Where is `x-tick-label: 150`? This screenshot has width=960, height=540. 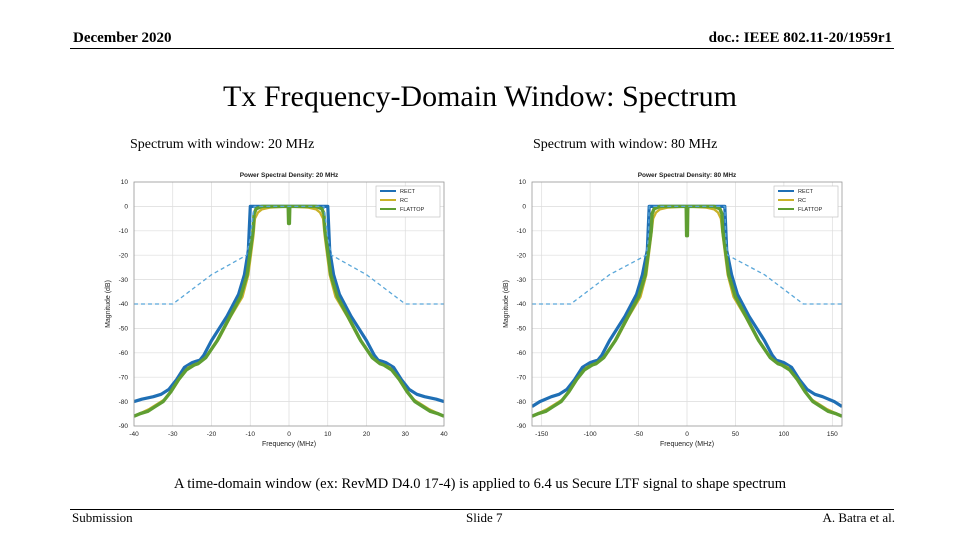
x-tick-label: 150 is located at coordinates (832, 434).